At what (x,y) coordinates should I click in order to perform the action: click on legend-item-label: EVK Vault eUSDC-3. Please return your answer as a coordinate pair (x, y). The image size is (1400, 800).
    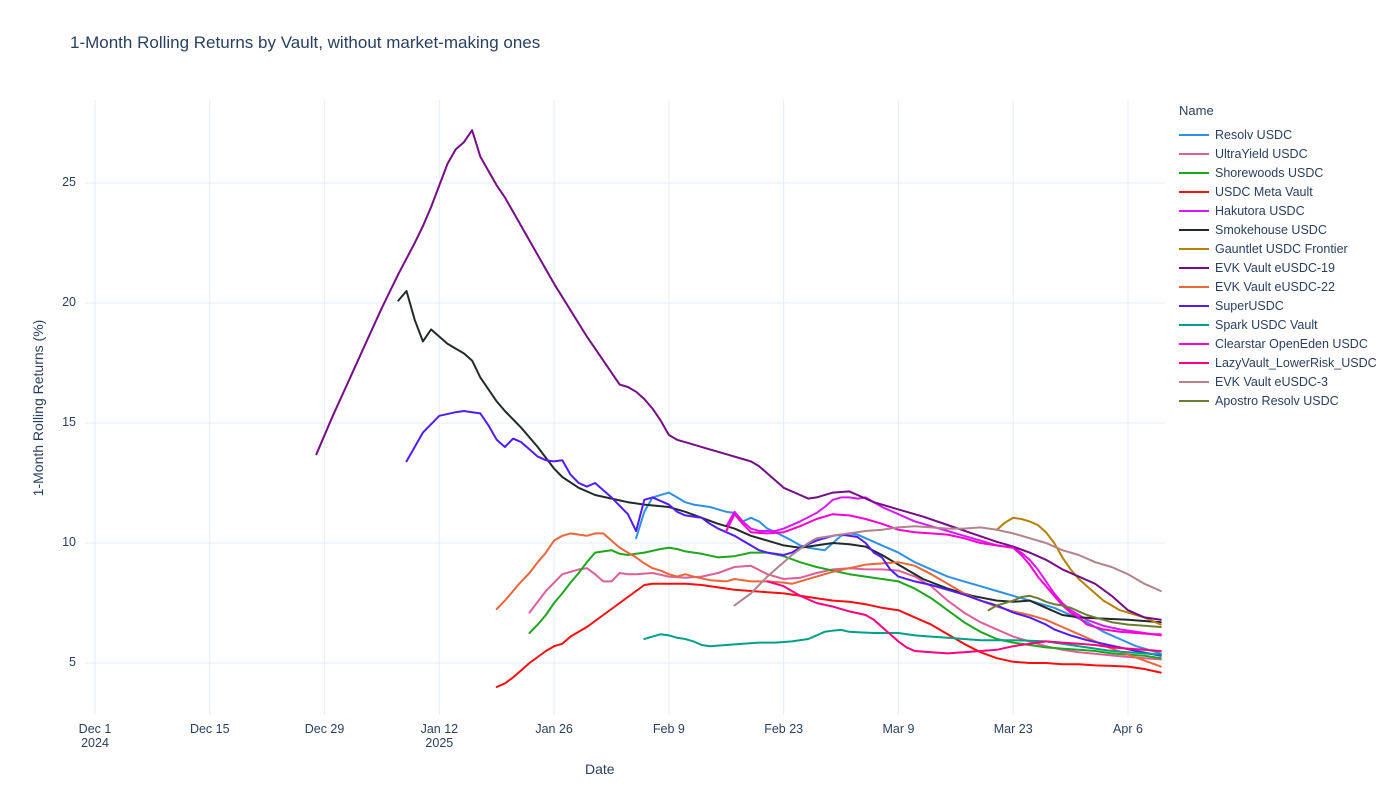
    Looking at the image, I should click on (1272, 381).